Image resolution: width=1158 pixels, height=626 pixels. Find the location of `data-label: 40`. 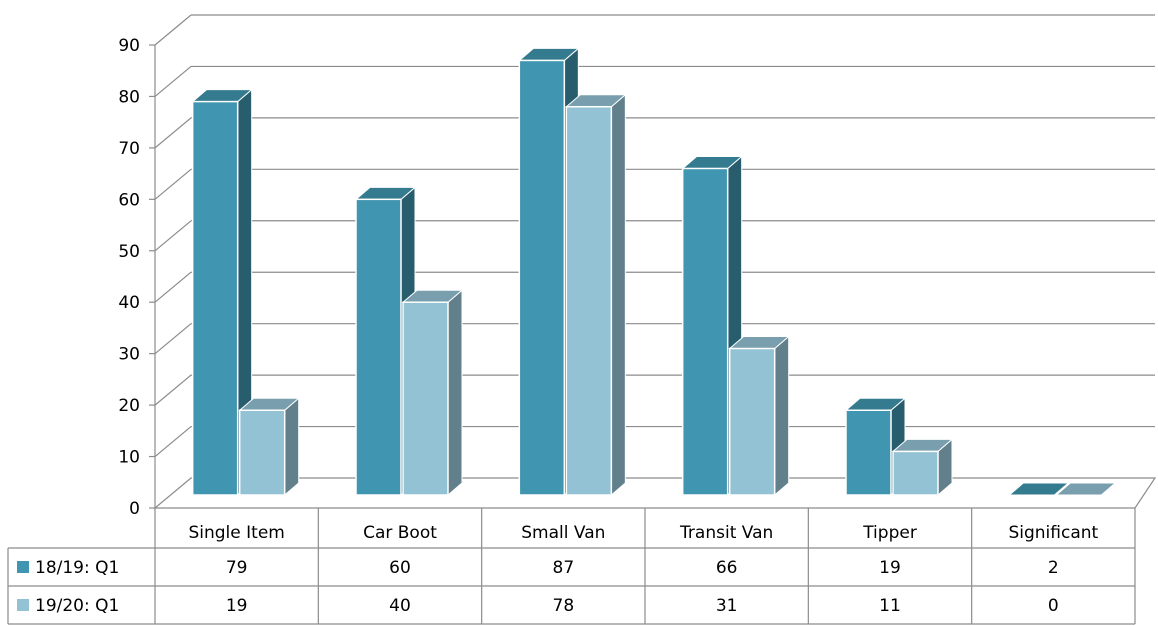

data-label: 40 is located at coordinates (400, 606).